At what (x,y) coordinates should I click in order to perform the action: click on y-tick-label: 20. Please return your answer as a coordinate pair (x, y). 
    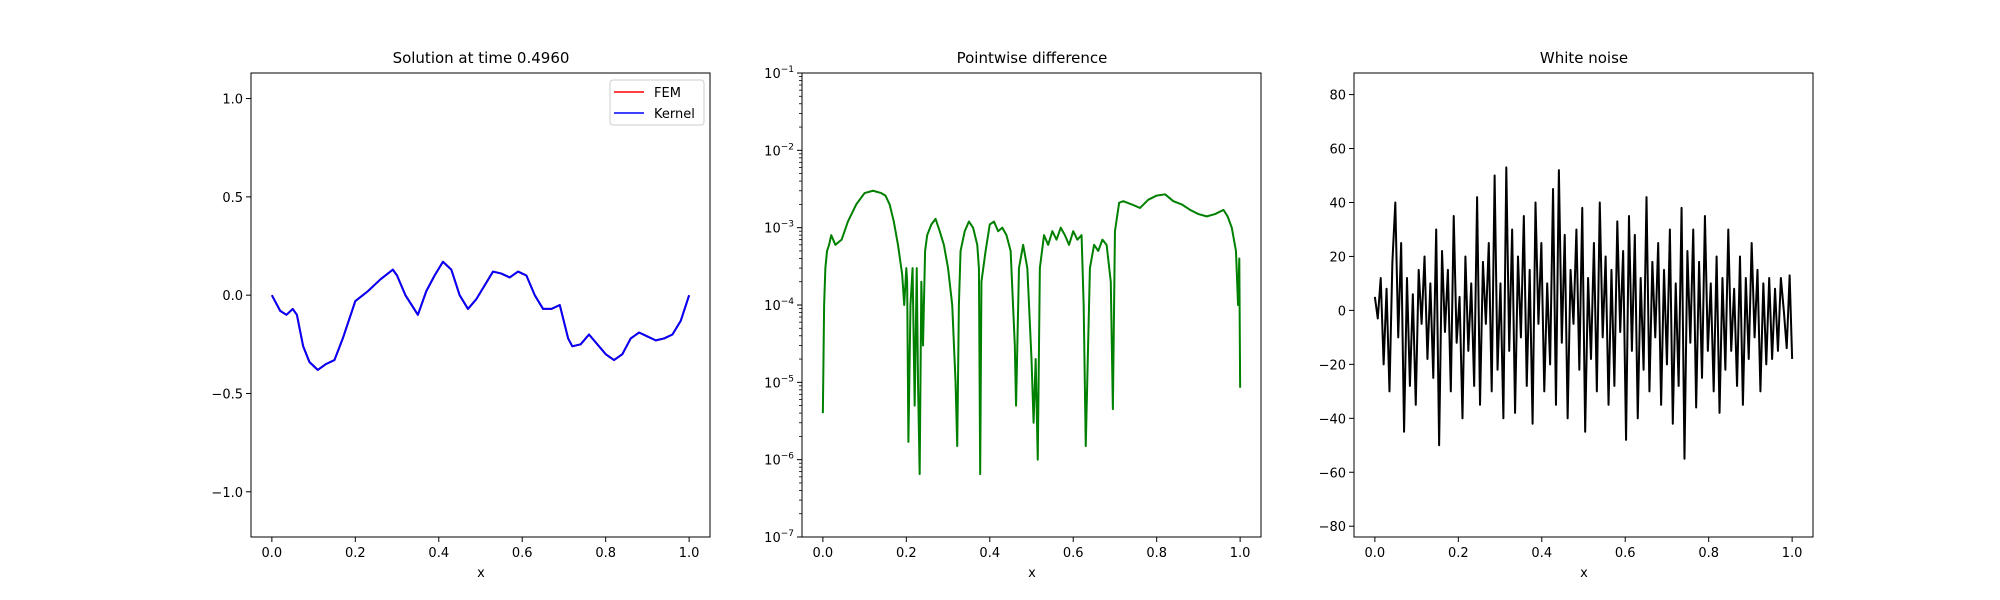
    Looking at the image, I should click on (1337, 257).